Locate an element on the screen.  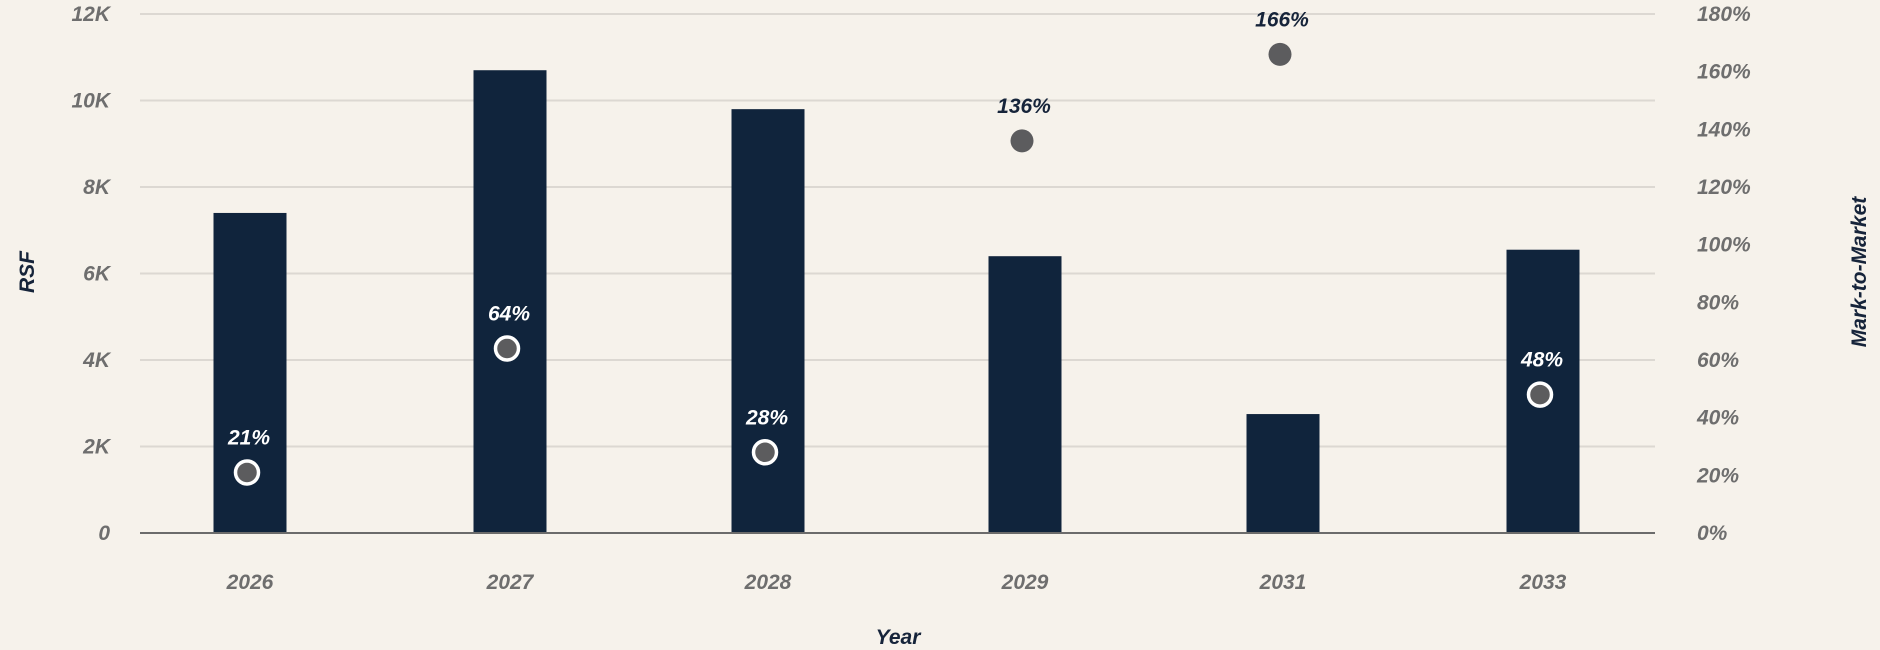
x-axis-ticks: 2026 2027 2028 2029 2031 2033 is located at coordinates (896, 582).